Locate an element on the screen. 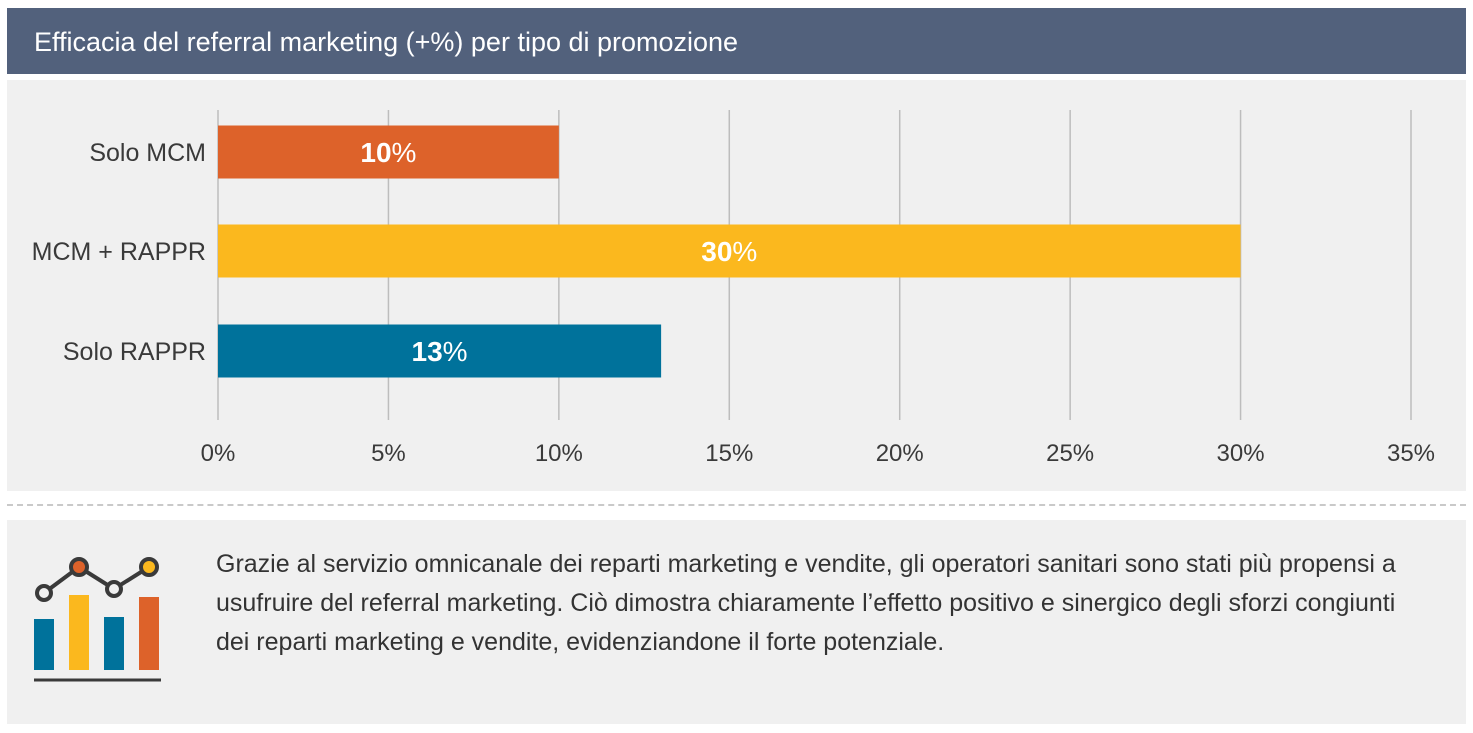  x-tick-label: 35% is located at coordinates (1411, 453).